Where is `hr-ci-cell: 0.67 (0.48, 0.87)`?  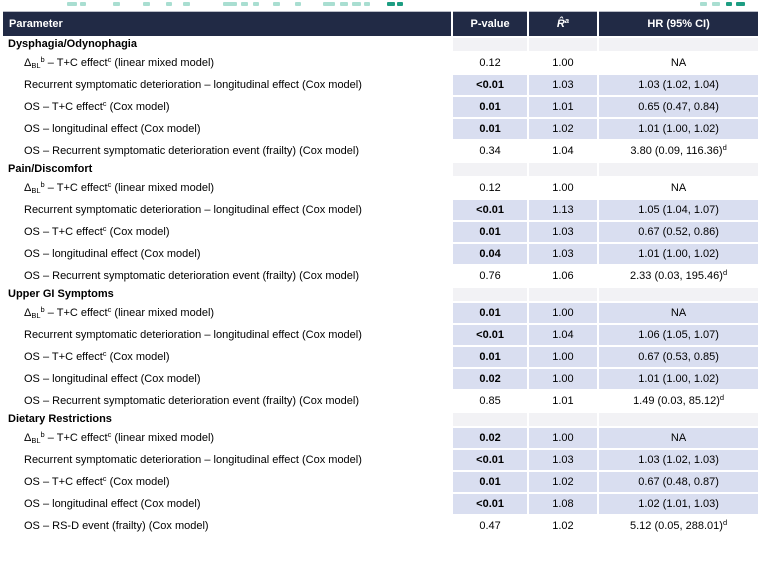
hr-ci-cell: 0.67 (0.48, 0.87) is located at coordinates (678, 482).